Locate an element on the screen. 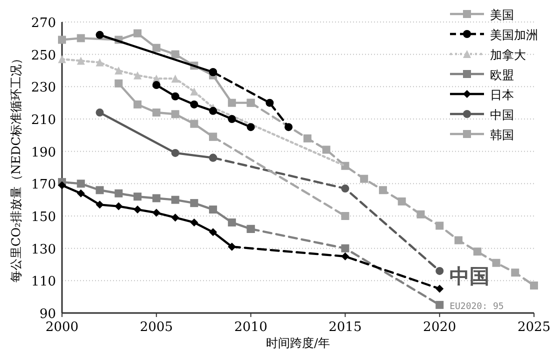  annotation: 中国 is located at coordinates (470, 276).